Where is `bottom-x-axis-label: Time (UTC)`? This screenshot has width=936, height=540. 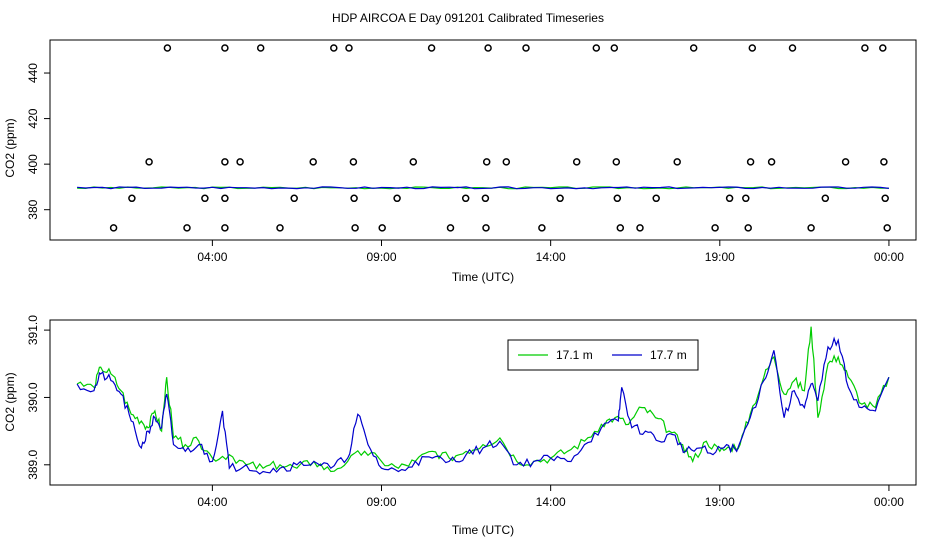 bottom-x-axis-label: Time (UTC) is located at coordinates (483, 530).